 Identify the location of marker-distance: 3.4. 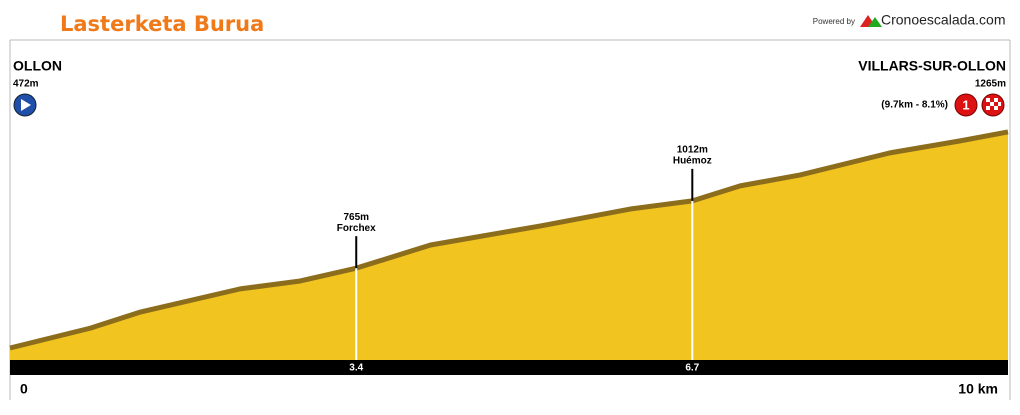
(356, 368).